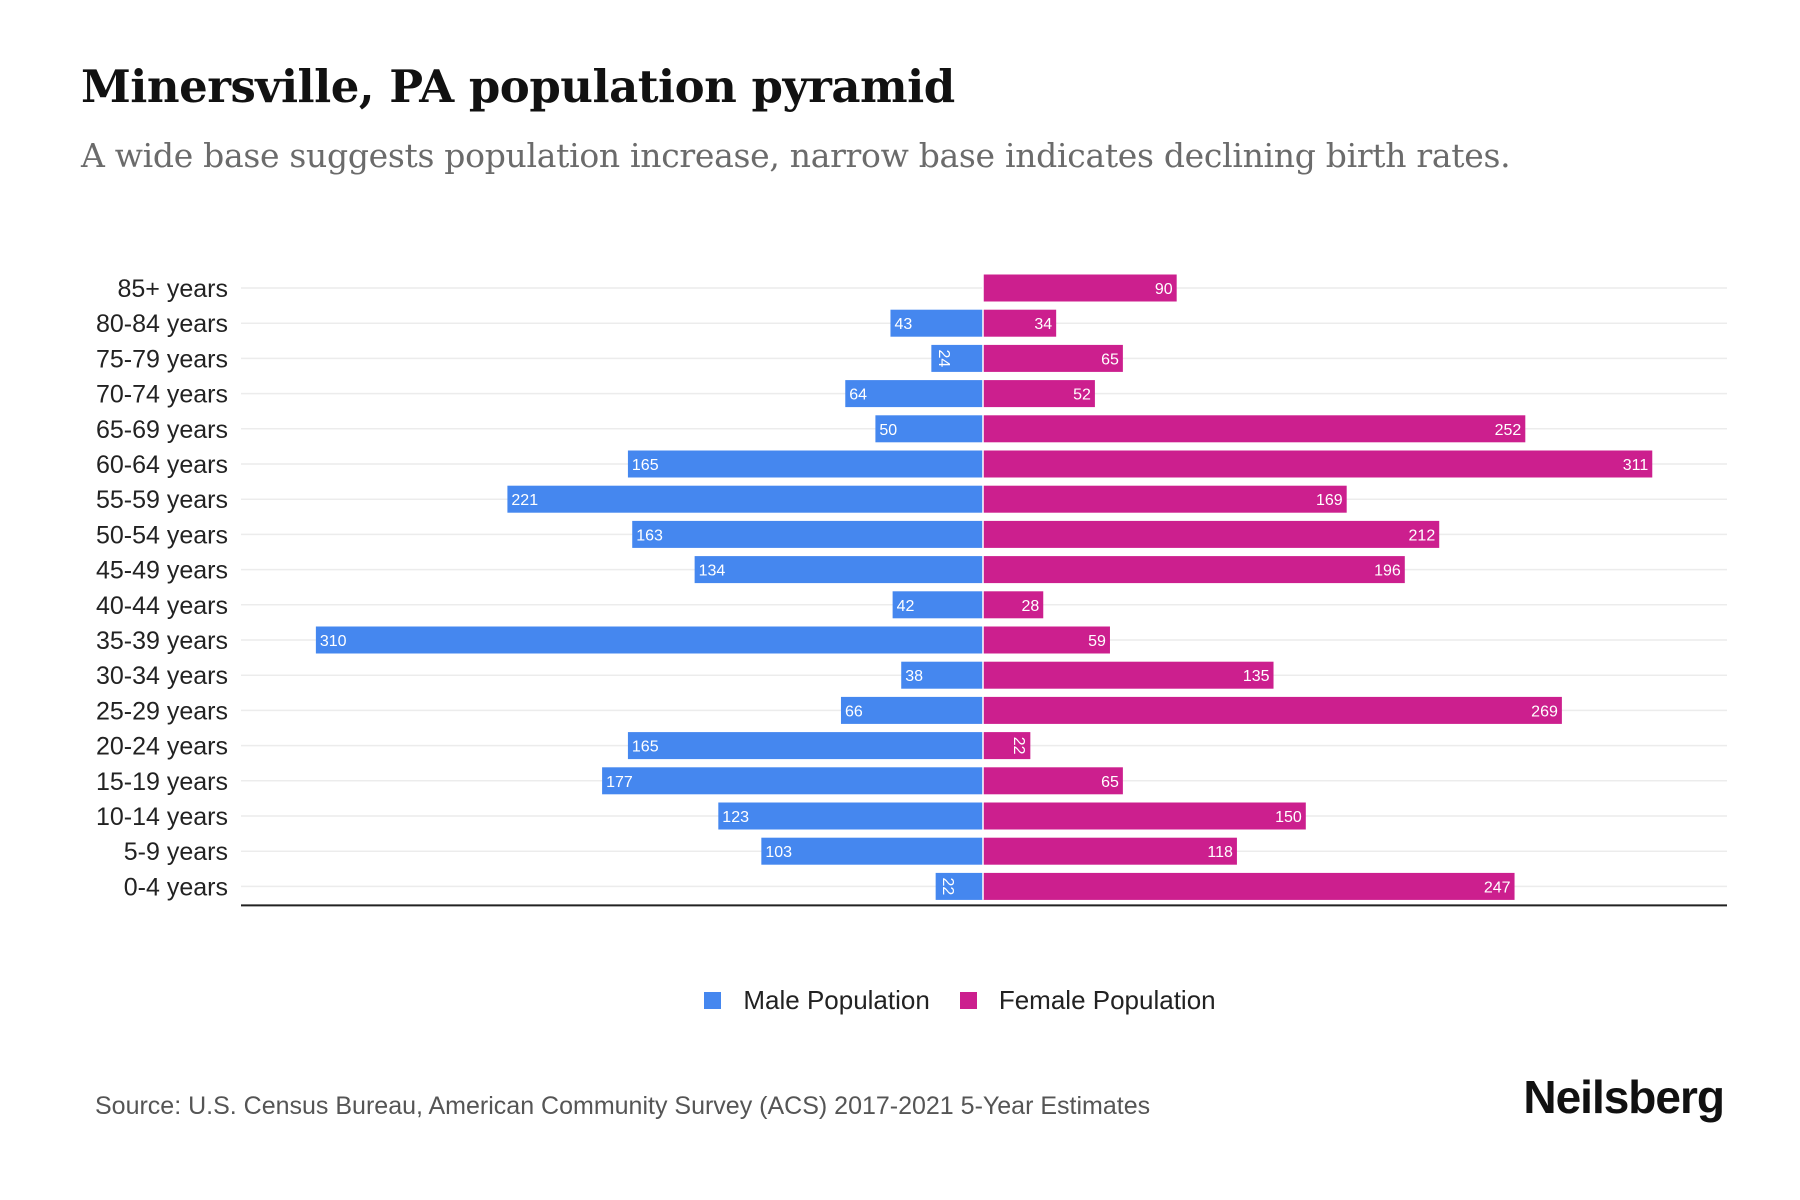 This screenshot has height=1200, width=1800. Describe the element at coordinates (712, 571) in the screenshot. I see `value-label: 134` at that location.